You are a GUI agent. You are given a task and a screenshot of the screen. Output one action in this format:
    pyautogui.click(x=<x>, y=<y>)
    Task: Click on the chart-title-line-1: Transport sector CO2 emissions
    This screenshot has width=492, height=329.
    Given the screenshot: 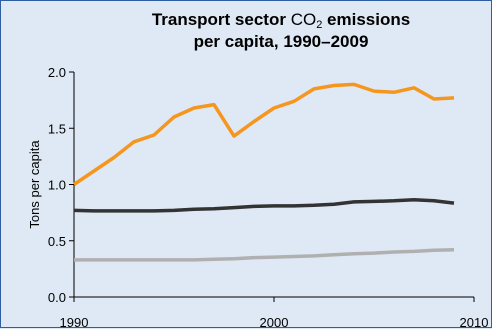 What is the action you would take?
    pyautogui.click(x=281, y=20)
    